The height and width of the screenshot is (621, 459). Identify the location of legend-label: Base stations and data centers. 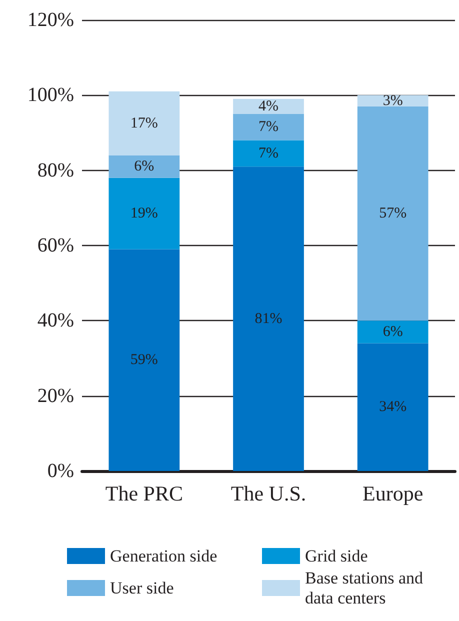
(366, 588).